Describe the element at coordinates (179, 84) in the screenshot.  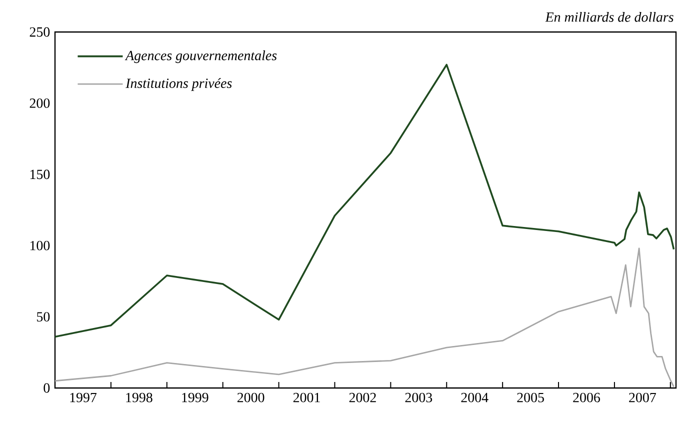
I see `legend-label: Institutions privées` at that location.